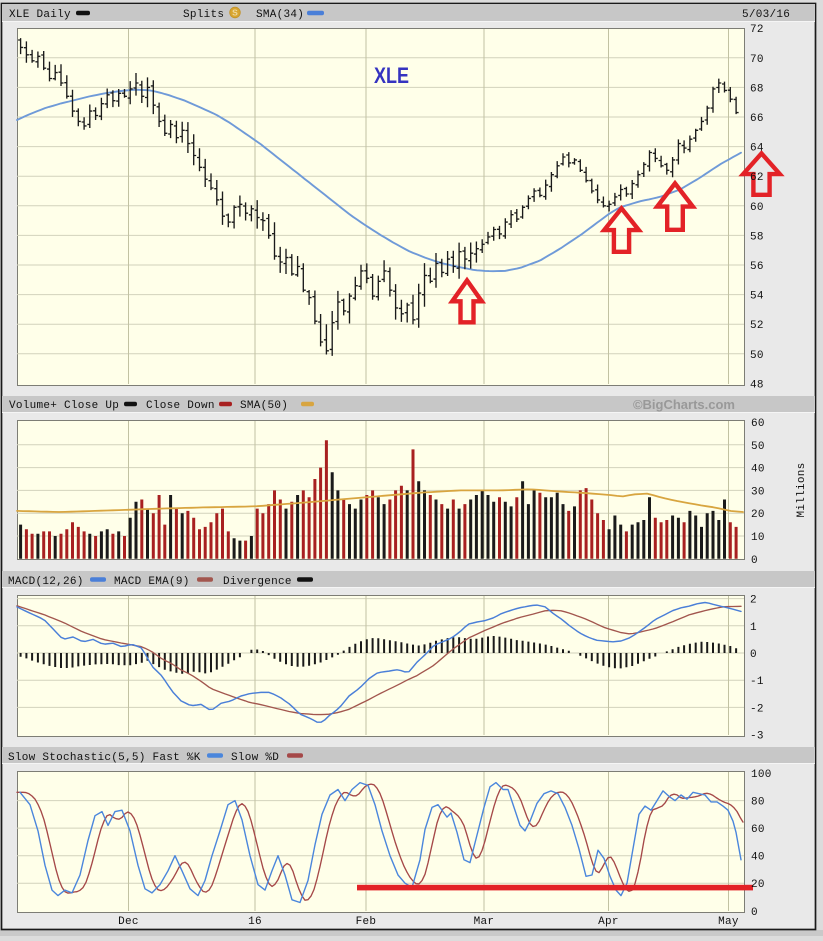 The width and height of the screenshot is (823, 941). I want to click on svg-text: 1, so click(753, 628).